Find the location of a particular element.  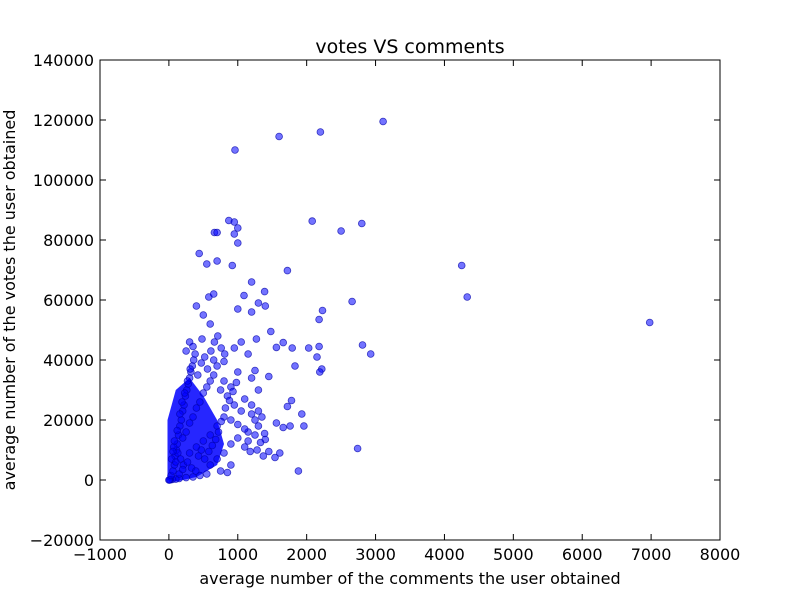

y-tick-label: 100000 is located at coordinates (63, 180).